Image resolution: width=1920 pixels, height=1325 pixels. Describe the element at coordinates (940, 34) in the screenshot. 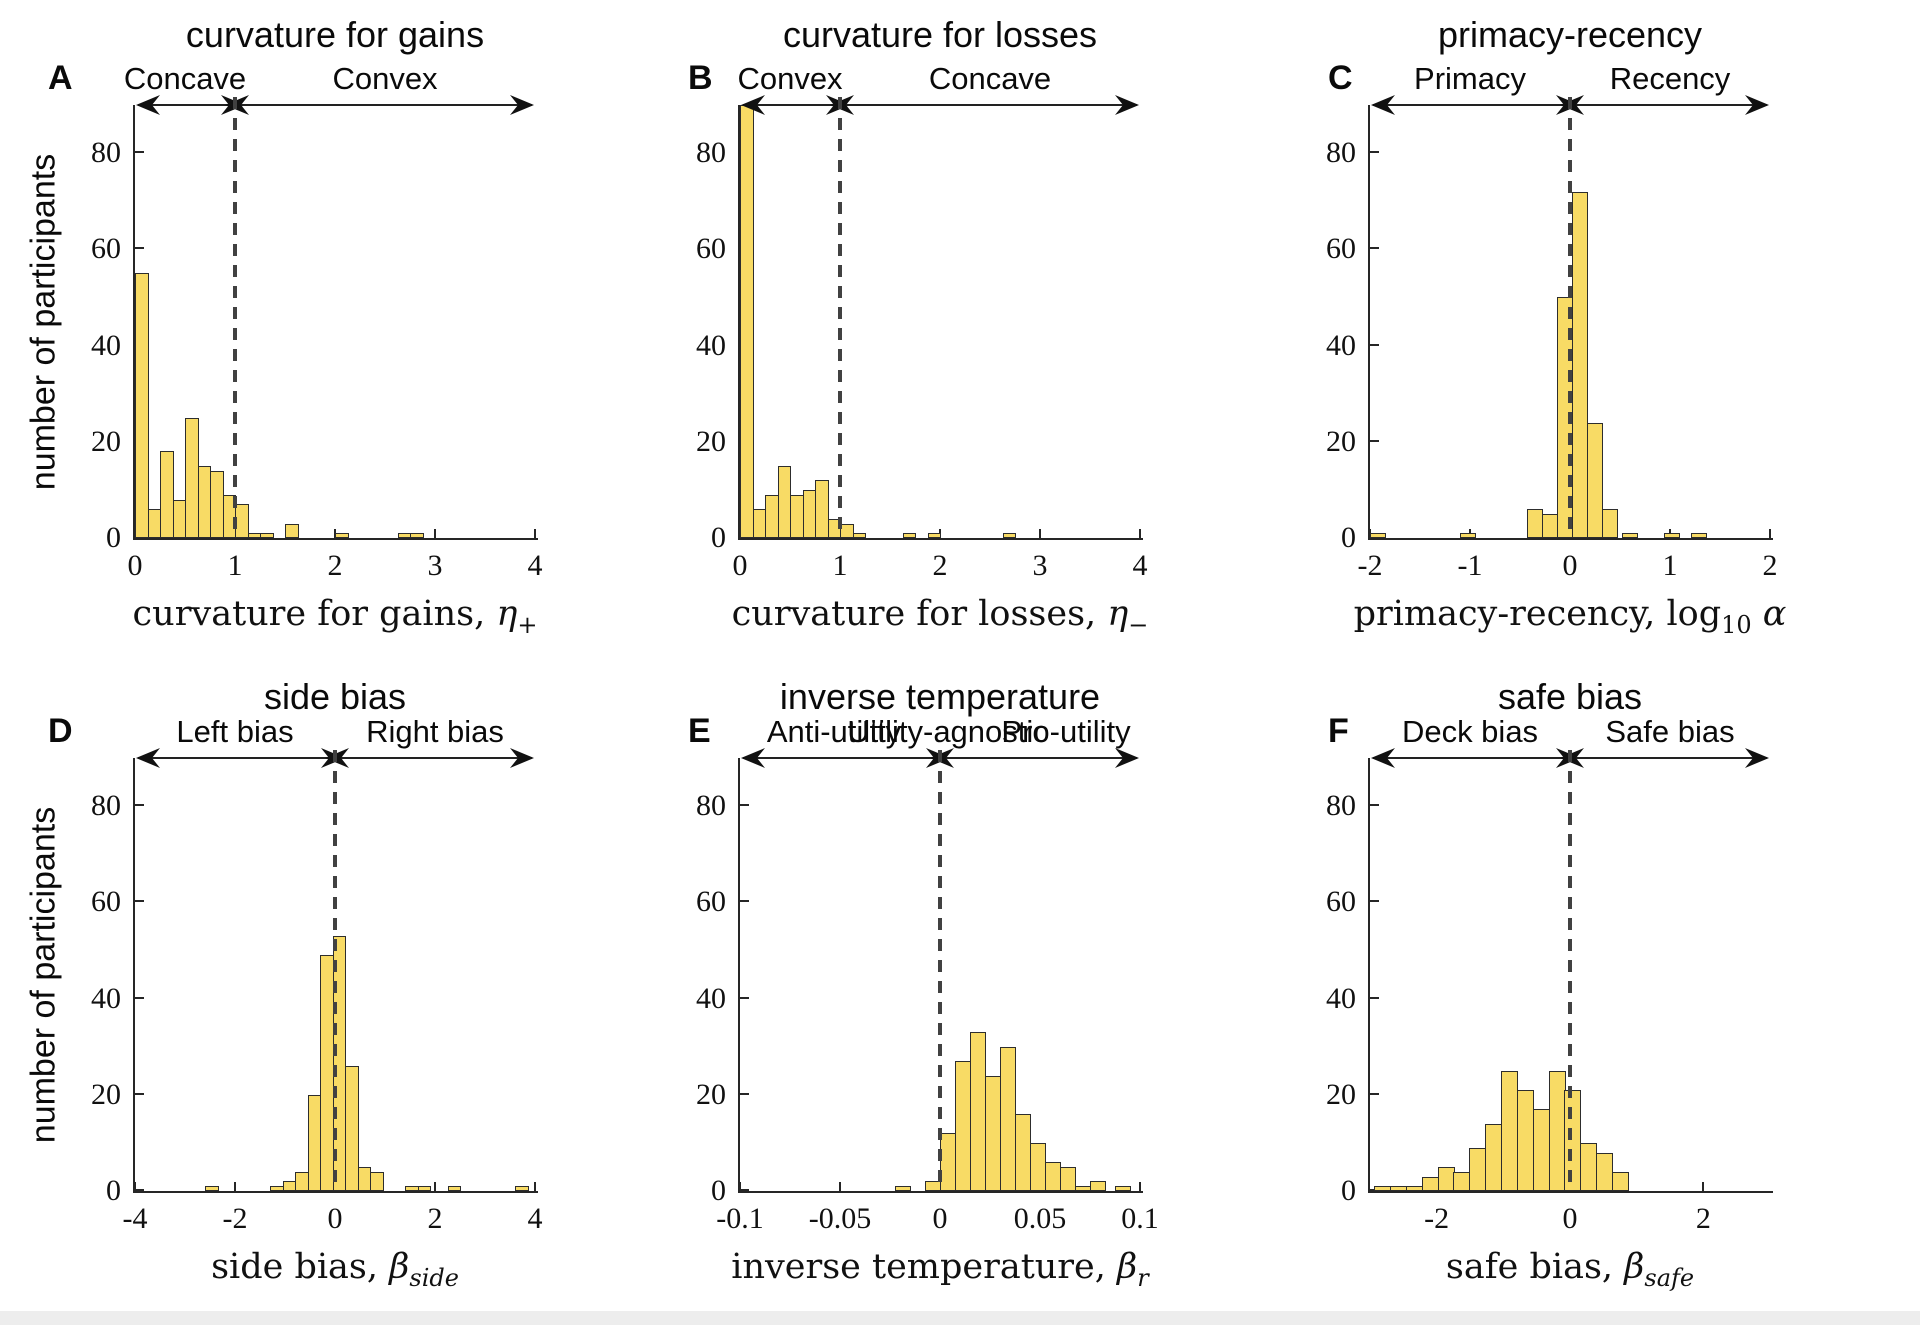

I see `panel-title: curvature for losses` at that location.